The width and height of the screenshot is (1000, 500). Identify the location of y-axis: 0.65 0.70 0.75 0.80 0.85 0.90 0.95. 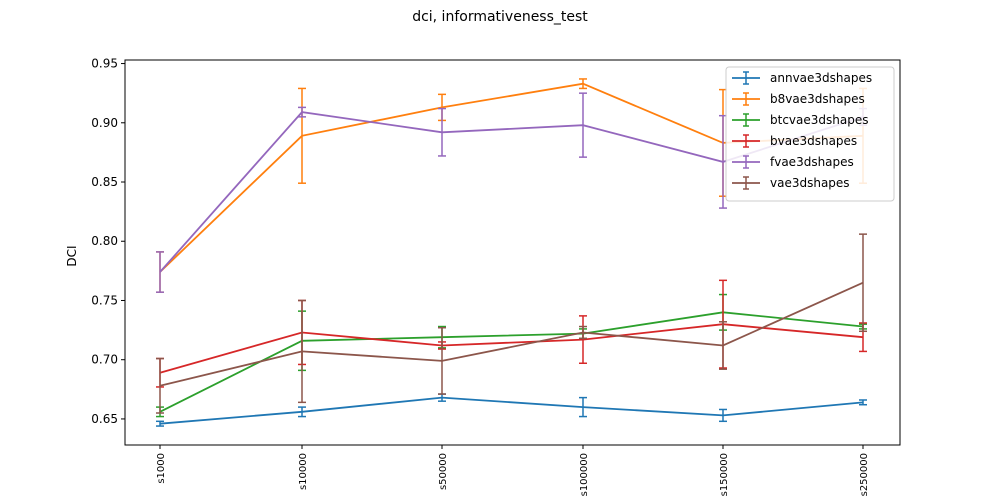
(108, 241).